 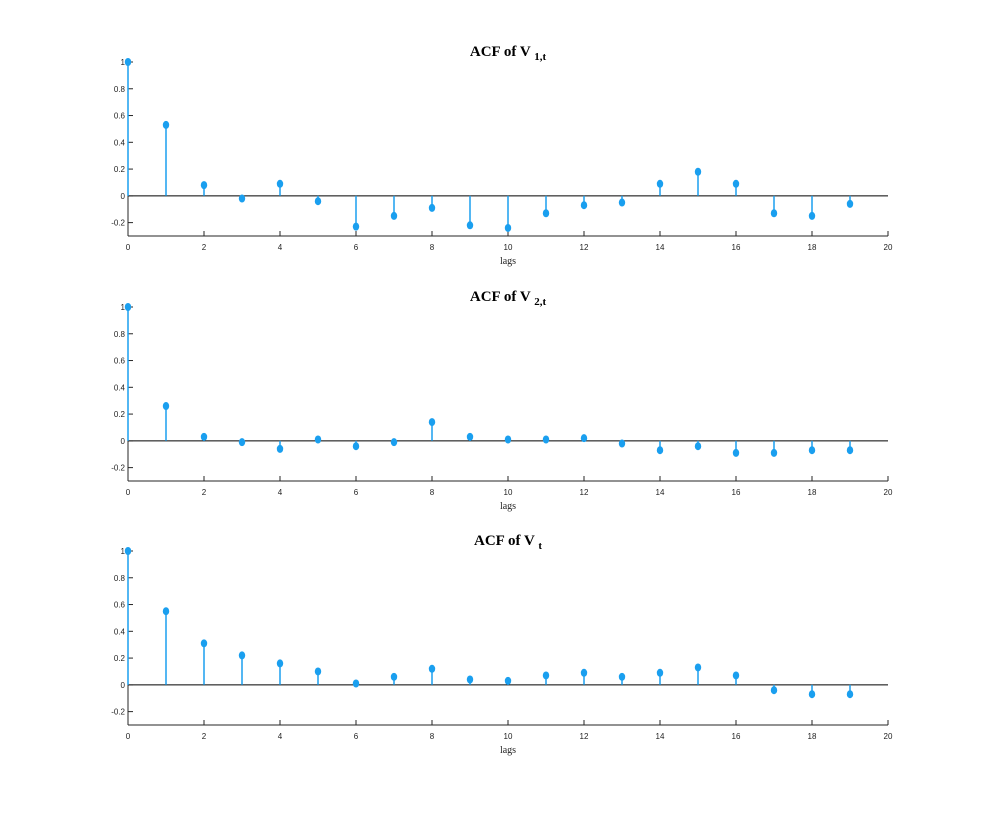 What do you see at coordinates (508, 492) in the screenshot?
I see `x-tick-label: 10` at bounding box center [508, 492].